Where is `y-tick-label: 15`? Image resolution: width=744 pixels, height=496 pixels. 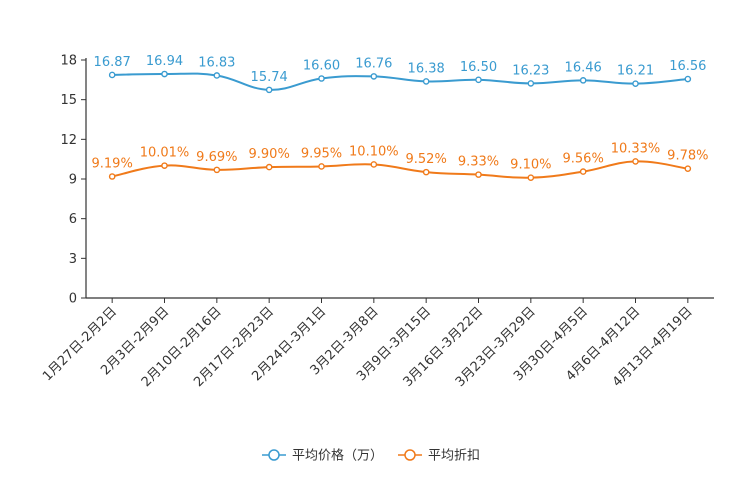
y-tick-label: 15 is located at coordinates (68, 100).